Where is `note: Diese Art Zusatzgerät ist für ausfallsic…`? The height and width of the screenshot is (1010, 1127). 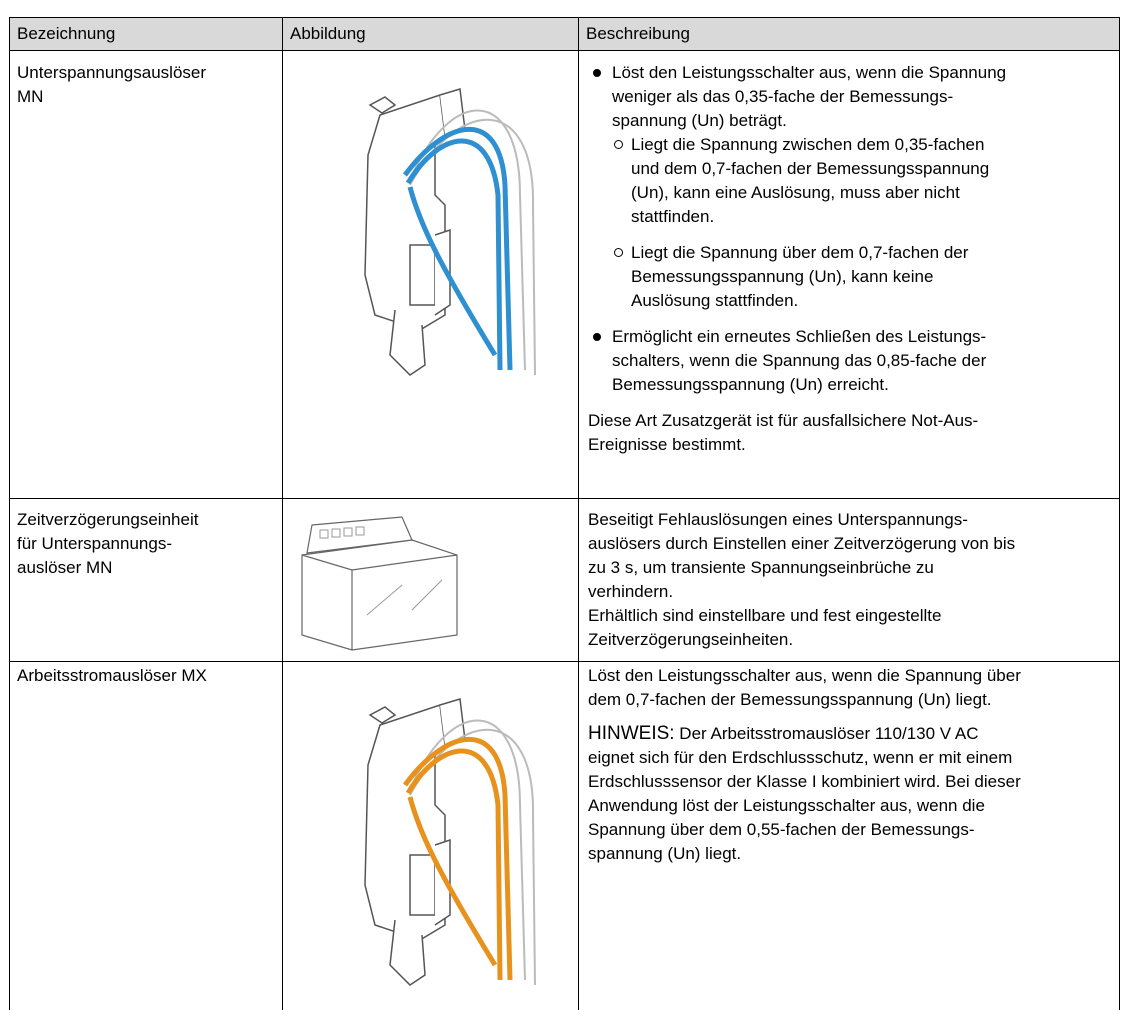 note: Diese Art Zusatzgerät ist für ausfallsic… is located at coordinates (850, 433).